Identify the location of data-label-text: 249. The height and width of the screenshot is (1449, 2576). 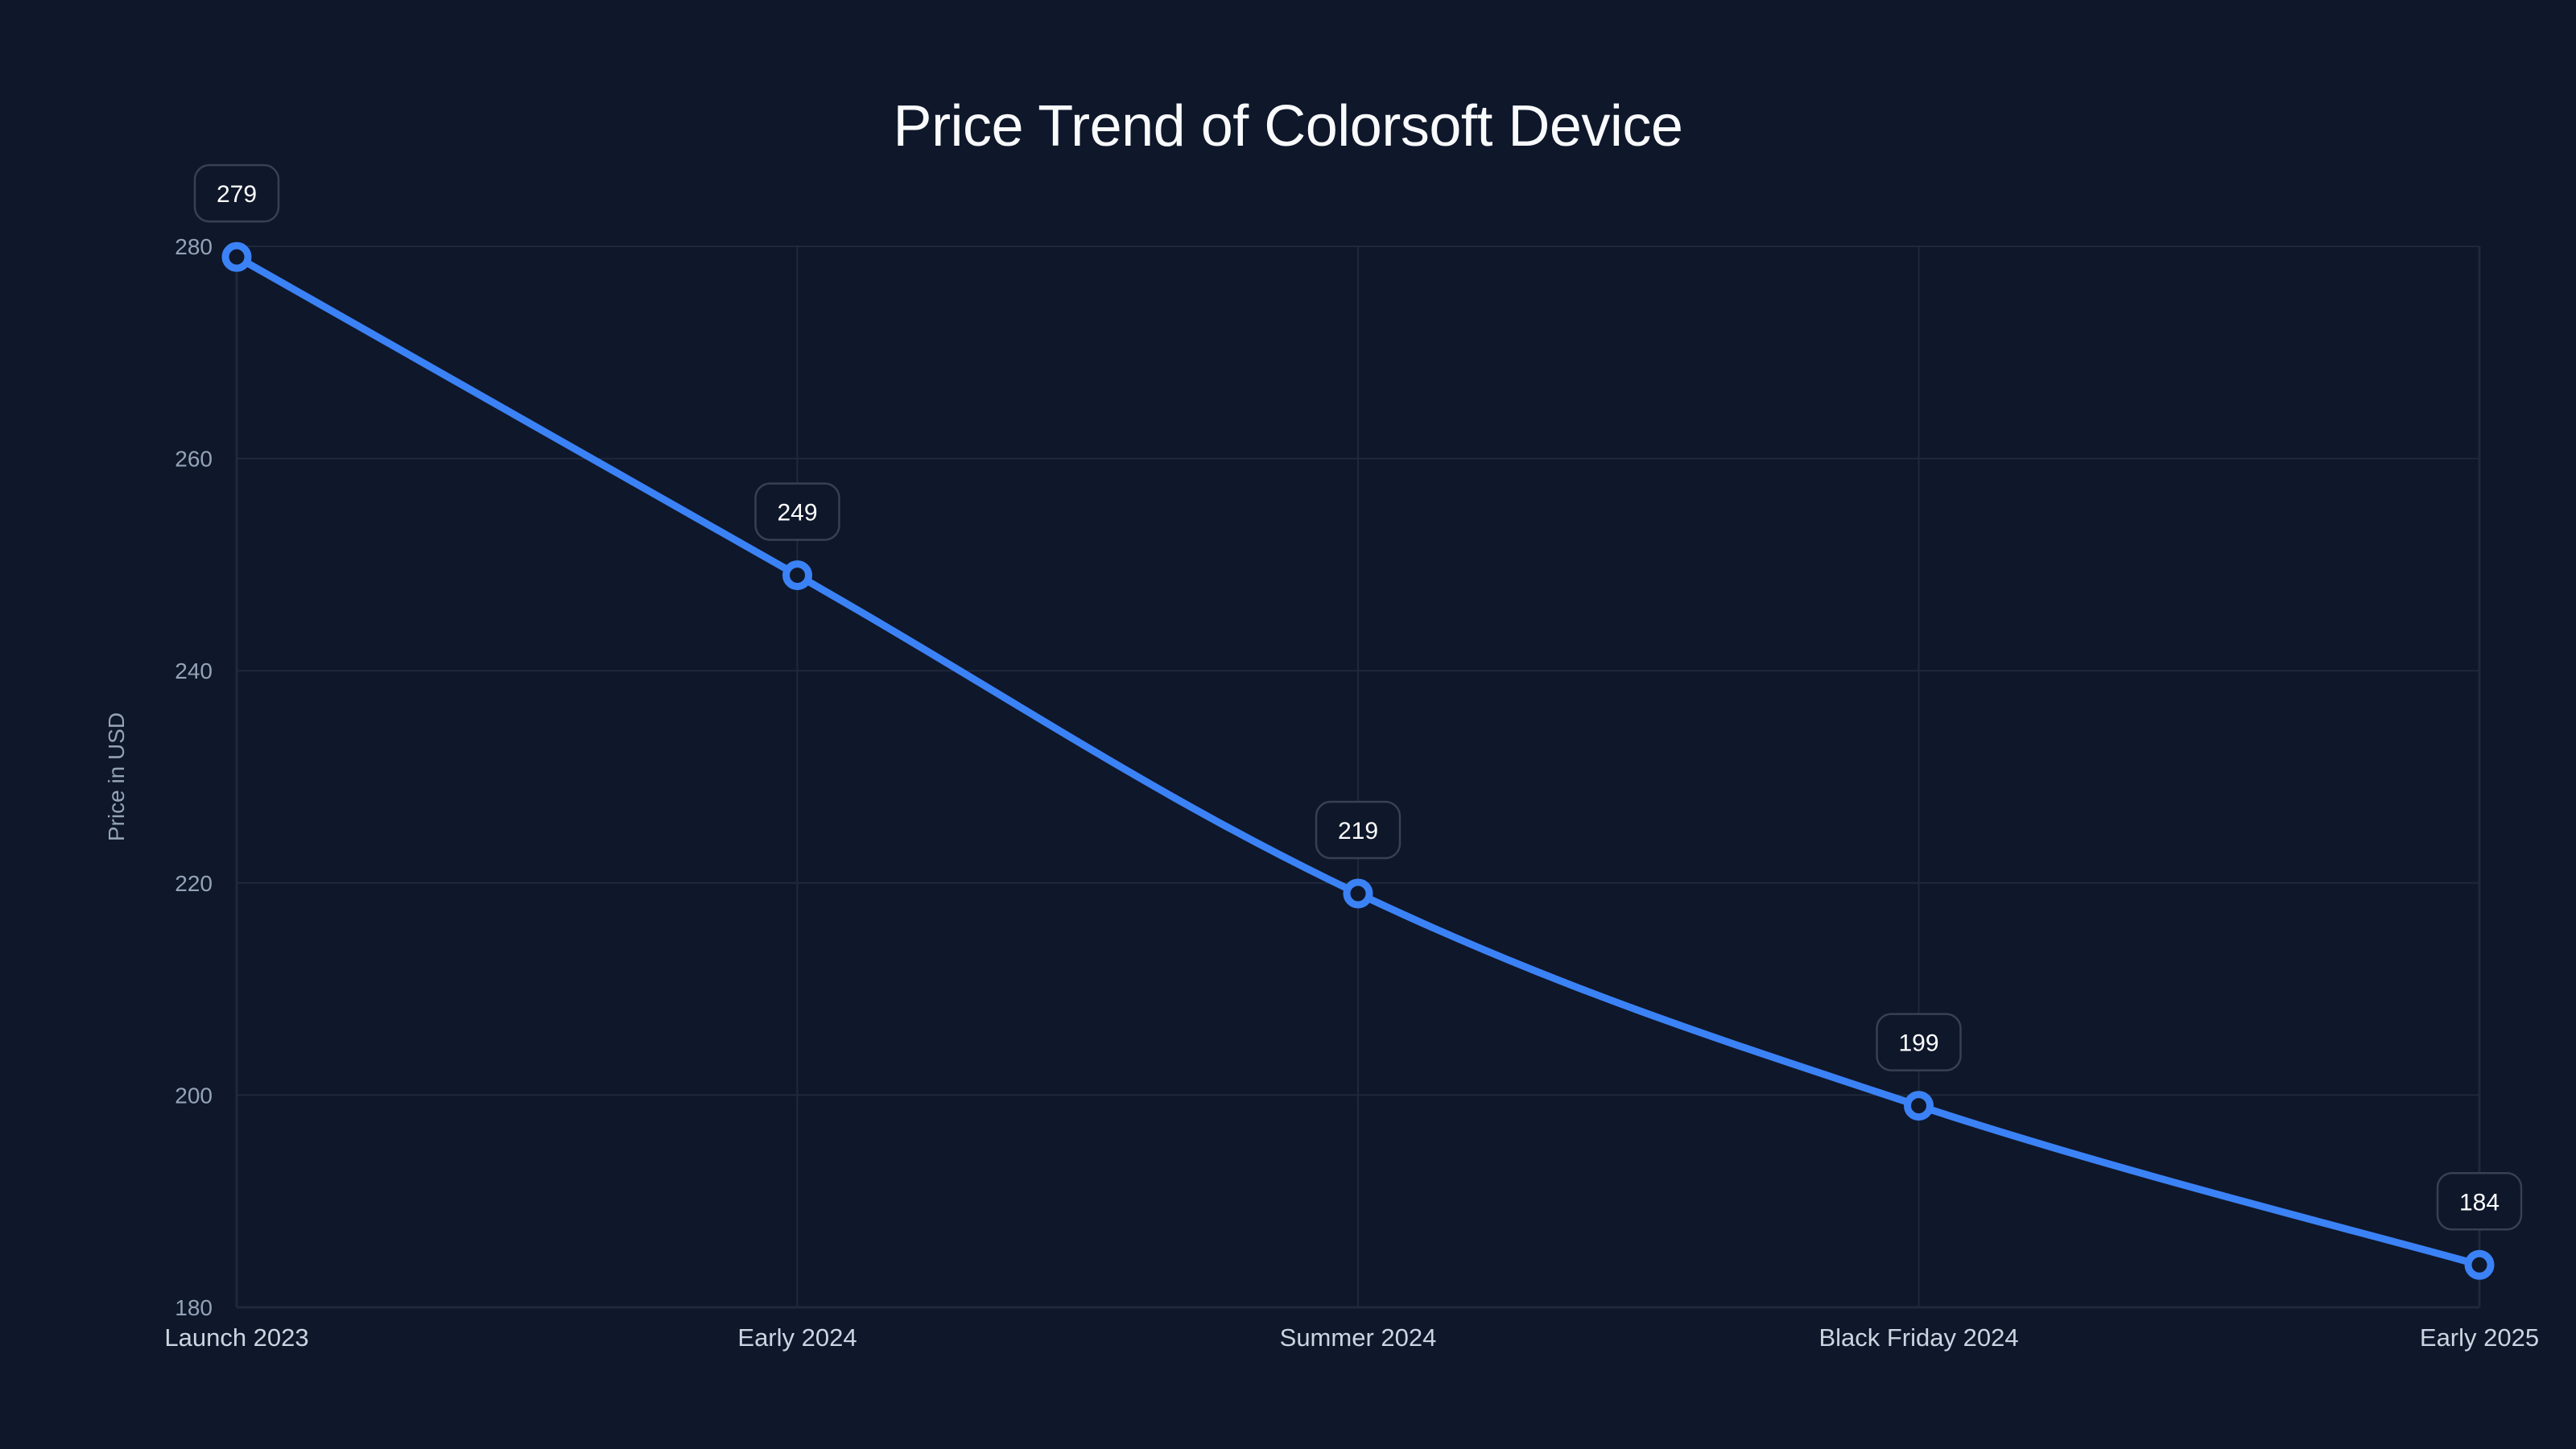
(797, 513).